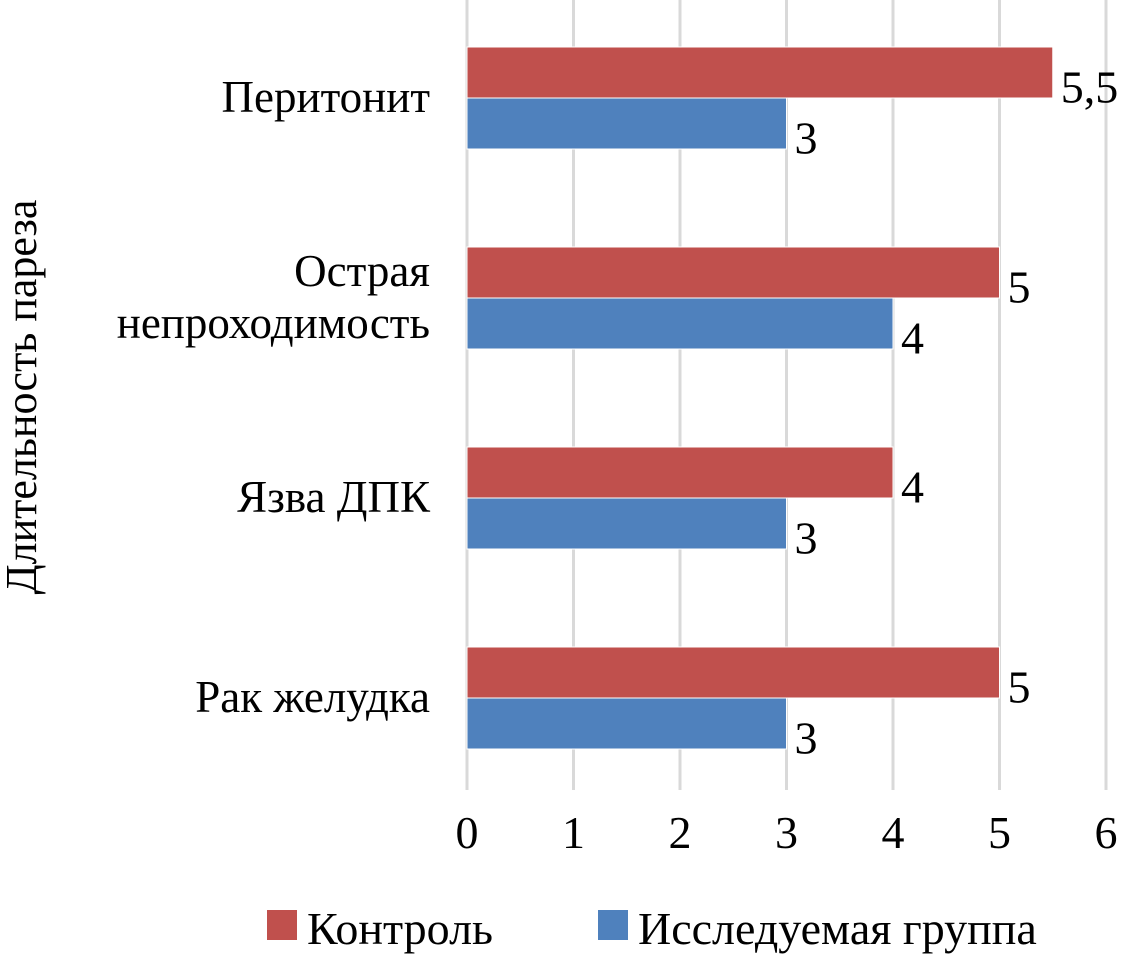  Describe the element at coordinates (312, 697) in the screenshot. I see `category-label: Рак желудка` at that location.